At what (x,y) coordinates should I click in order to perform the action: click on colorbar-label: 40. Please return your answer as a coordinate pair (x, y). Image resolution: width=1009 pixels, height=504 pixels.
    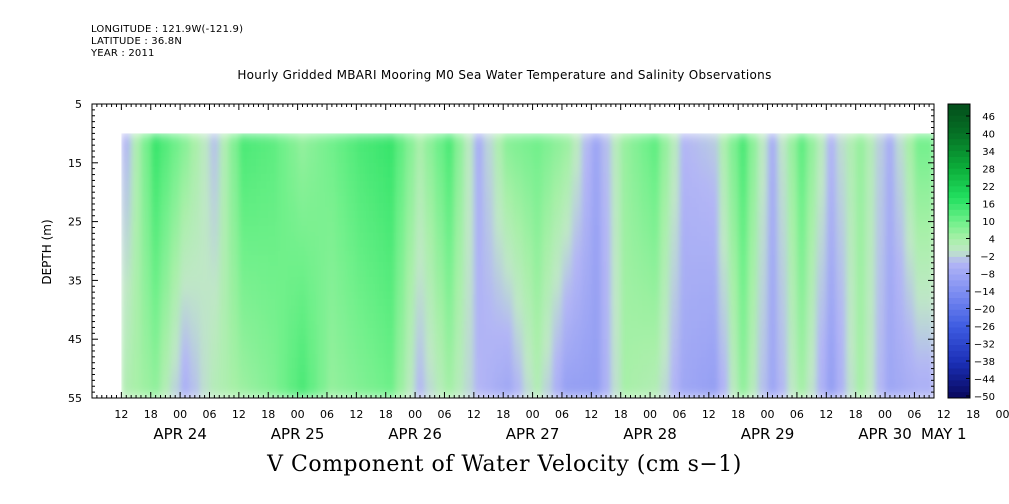
    Looking at the image, I should click on (988, 135).